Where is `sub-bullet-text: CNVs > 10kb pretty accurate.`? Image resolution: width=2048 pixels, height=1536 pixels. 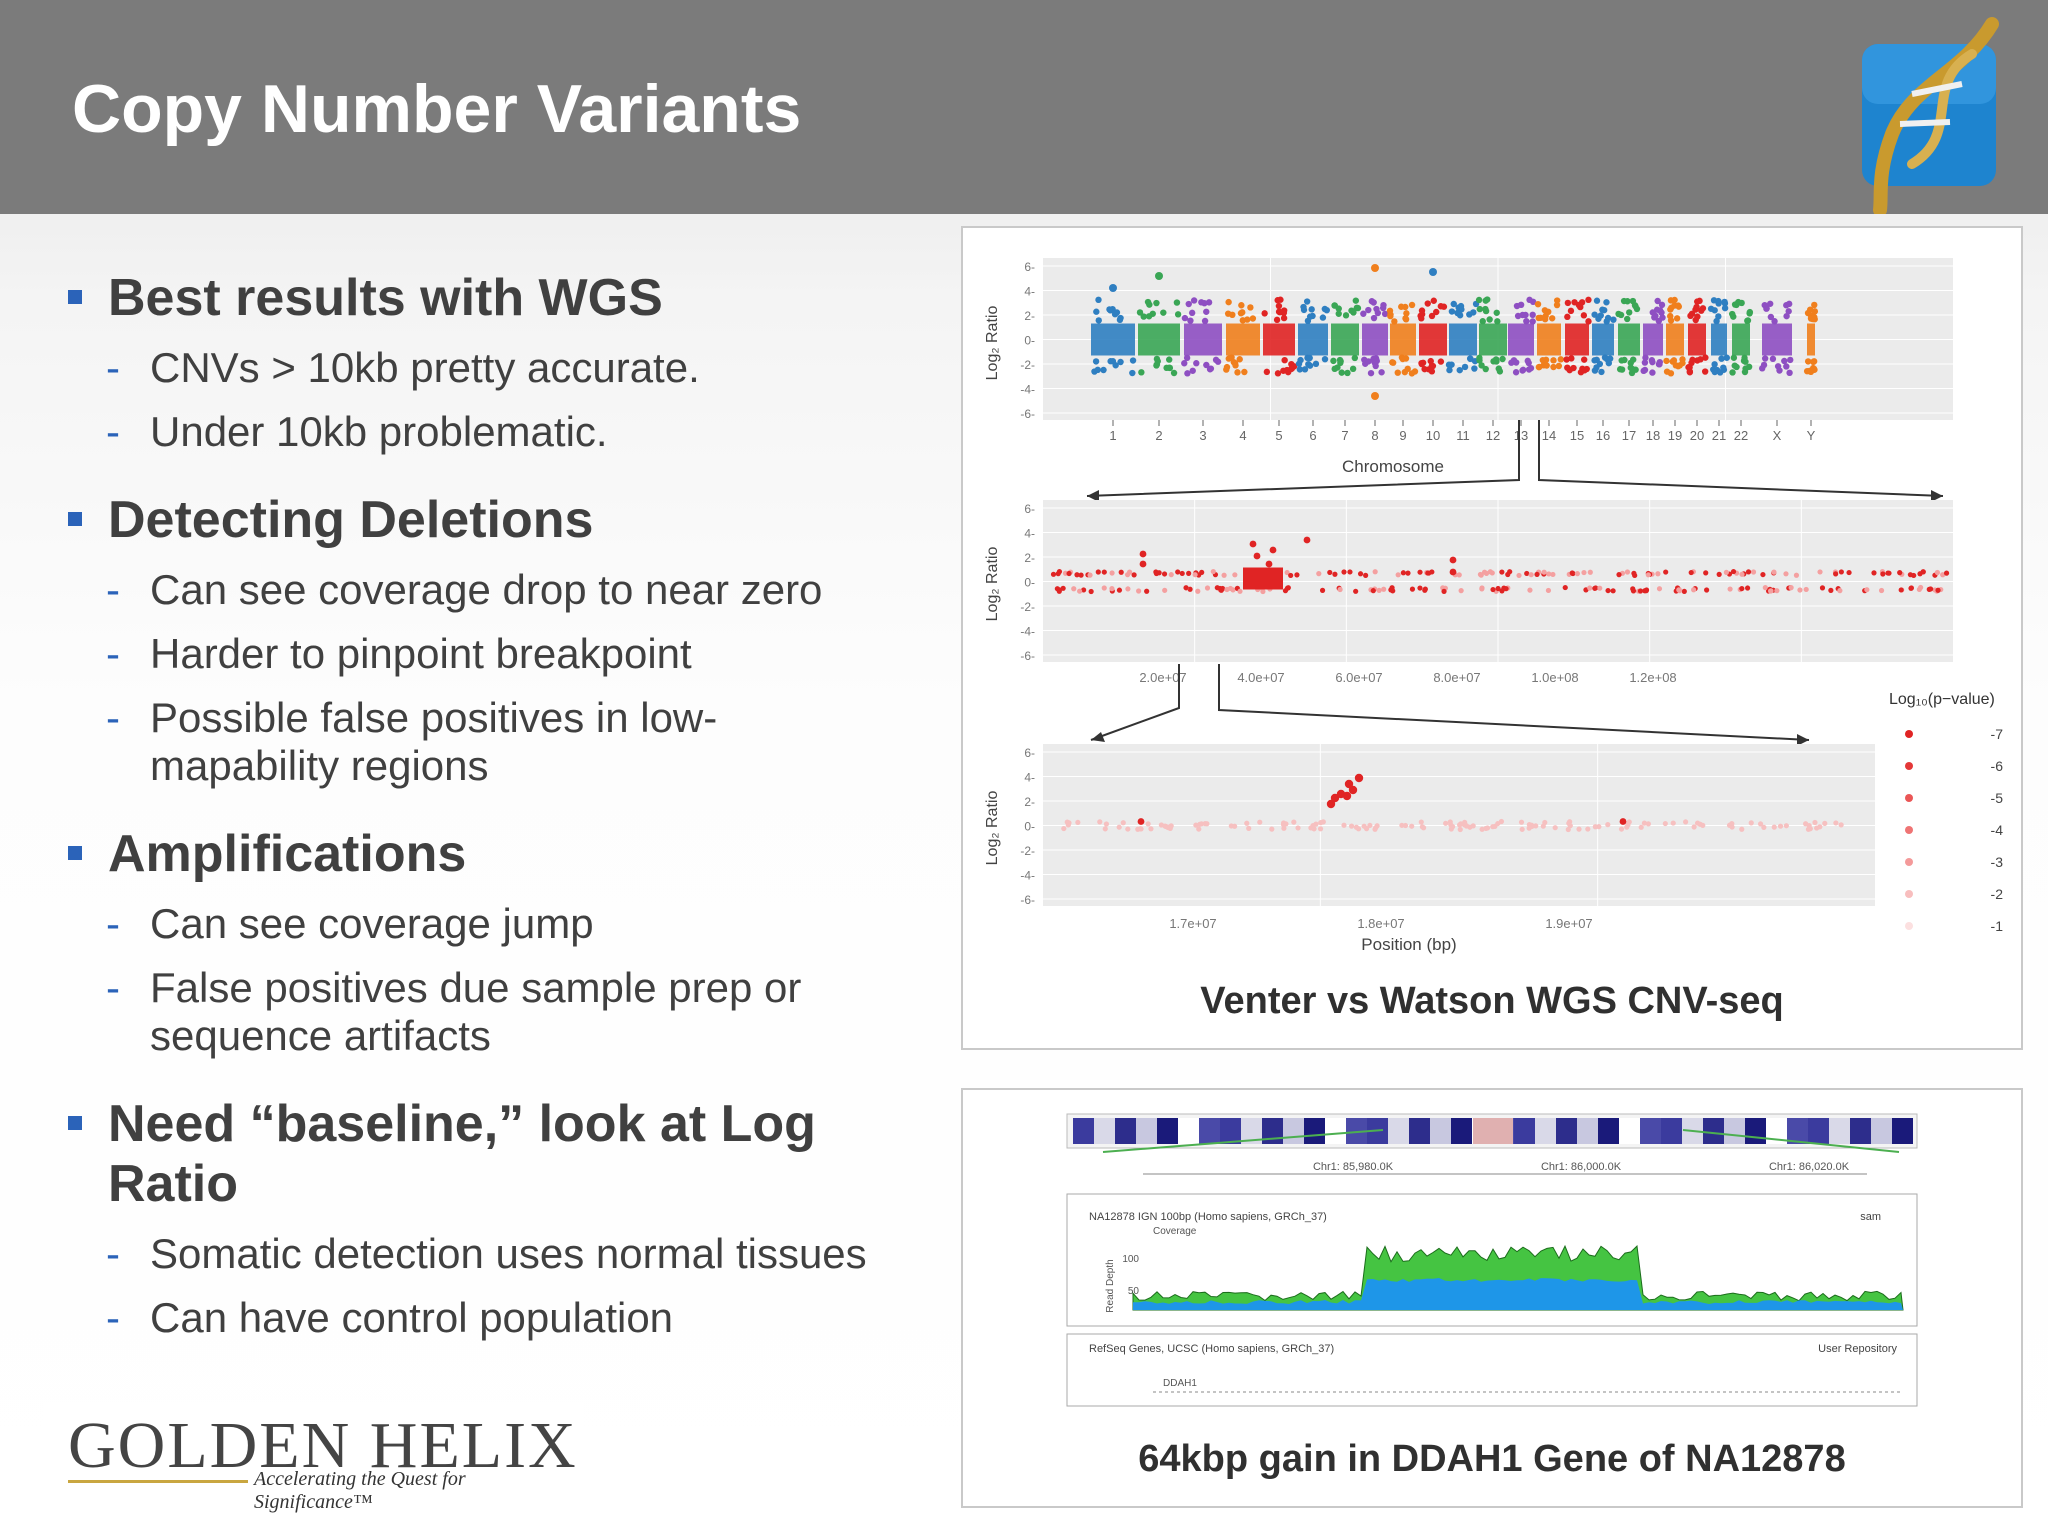
sub-bullet-text: CNVs > 10kb pretty accurate. is located at coordinates (425, 367).